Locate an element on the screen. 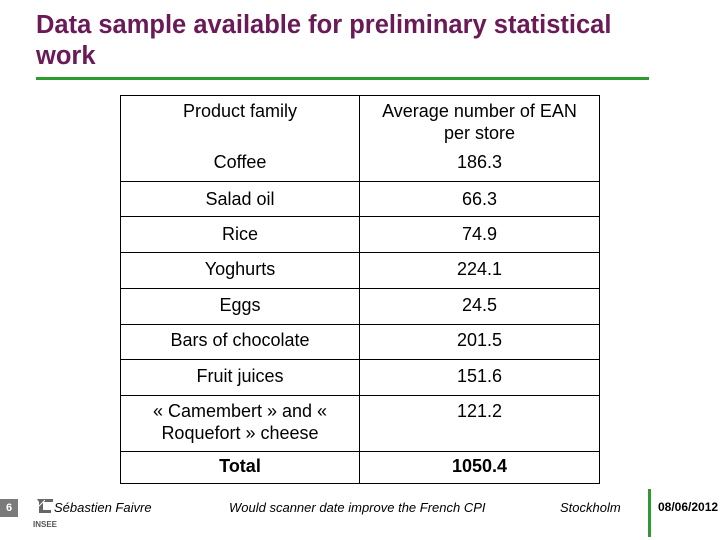 Image resolution: width=720 pixels, height=540 pixels. row-product: « Camembert » and « Roquefort » cheese is located at coordinates (240, 422).